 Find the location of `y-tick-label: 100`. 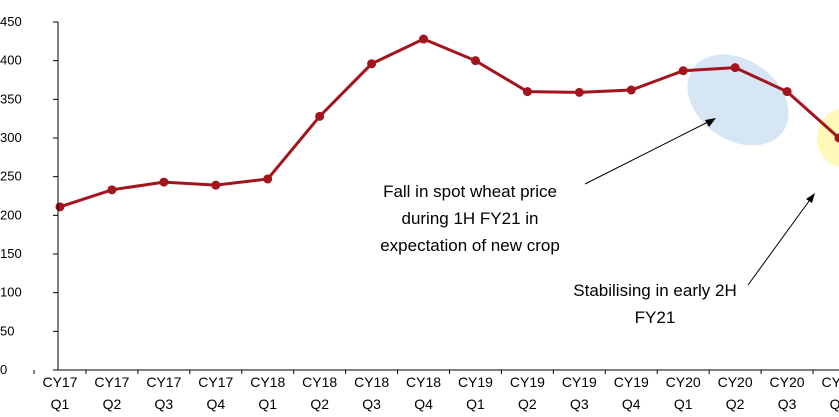

y-tick-label: 100 is located at coordinates (11, 292).